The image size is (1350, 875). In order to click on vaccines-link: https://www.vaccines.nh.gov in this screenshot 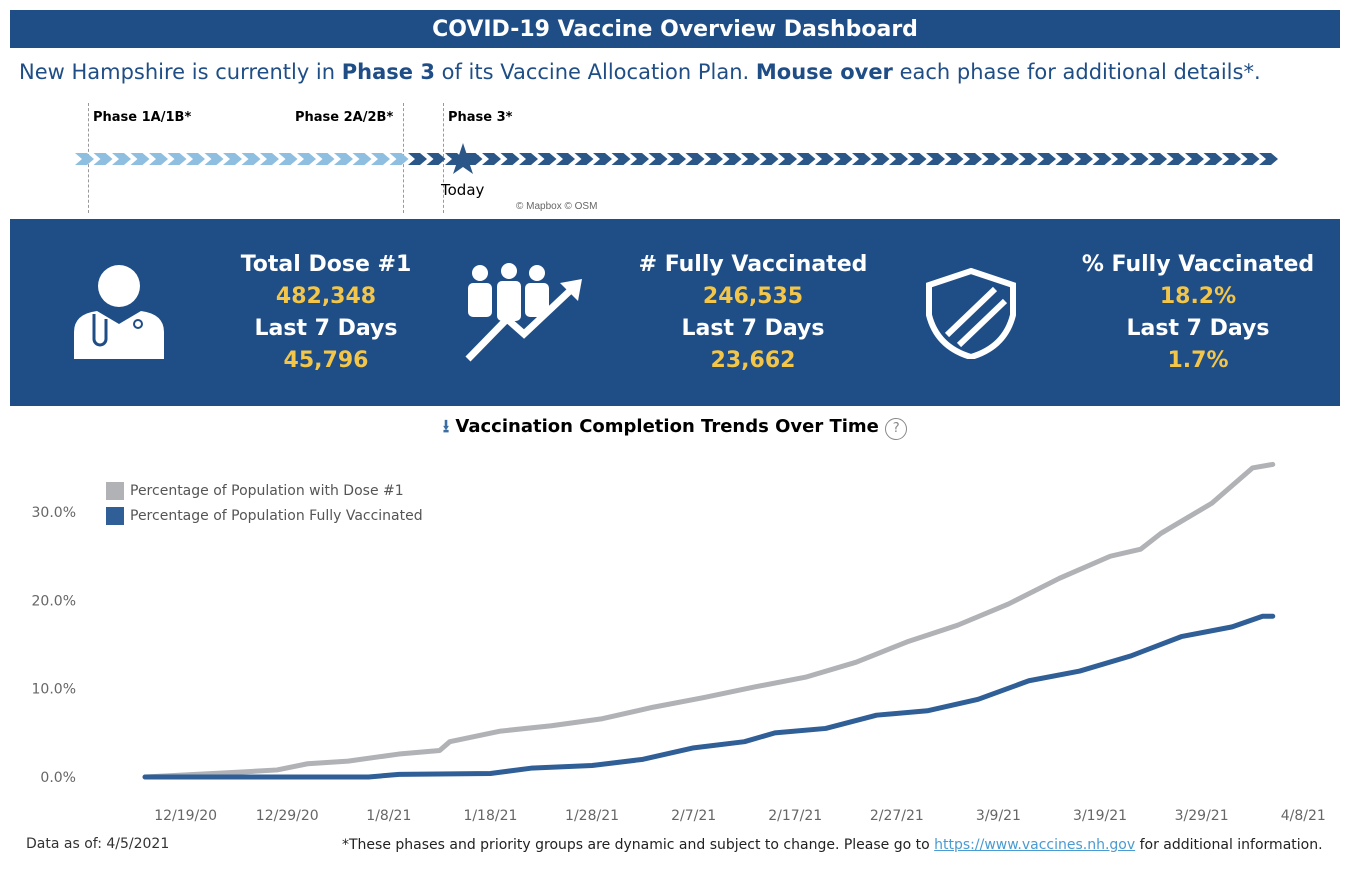, I will do `click(1035, 845)`.